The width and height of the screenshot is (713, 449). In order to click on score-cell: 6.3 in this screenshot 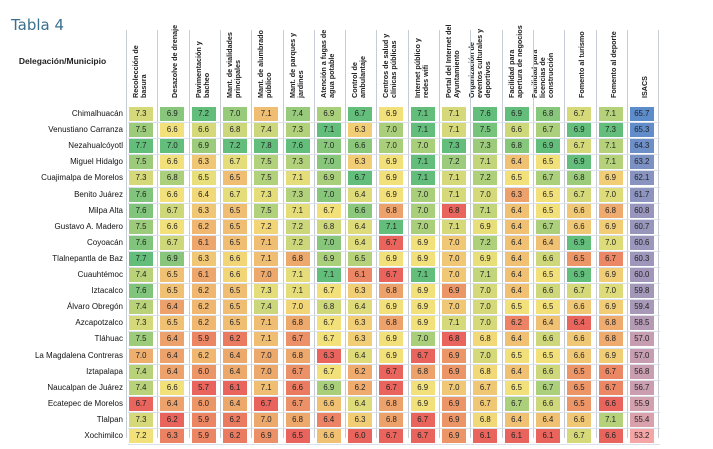, I will do `click(360, 323)`.